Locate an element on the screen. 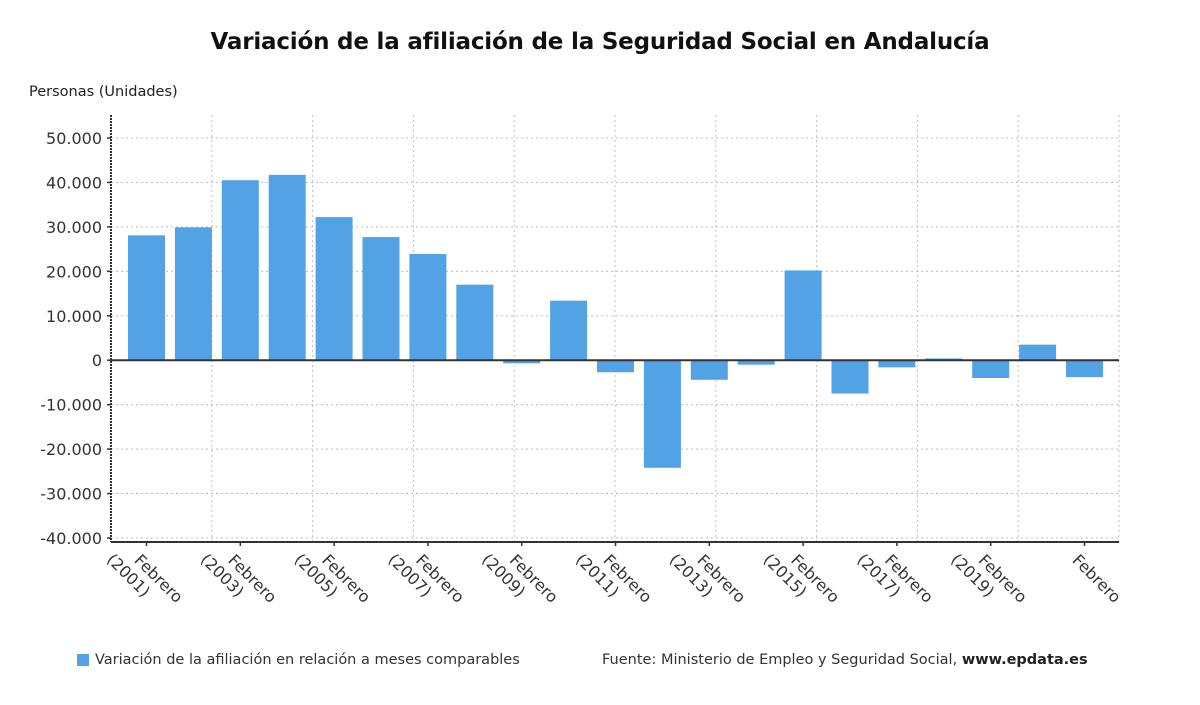  x-tick-label: Febrero(2005) is located at coordinates (333, 578).